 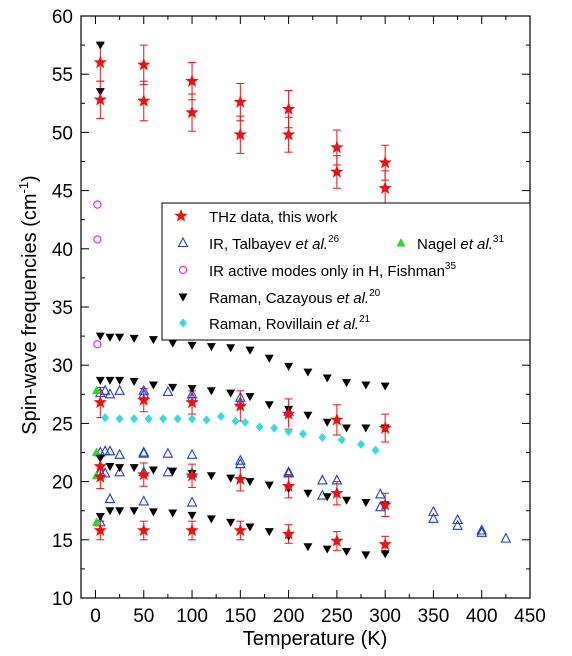 What do you see at coordinates (268, 324) in the screenshot?
I see `legend-label-raman-rovillain-main: Raman, Rovillain` at bounding box center [268, 324].